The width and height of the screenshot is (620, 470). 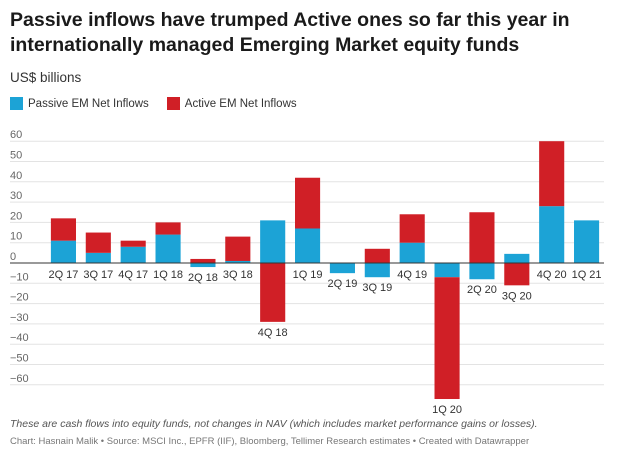 I want to click on x-tick-label: 4Q 19, so click(x=412, y=275).